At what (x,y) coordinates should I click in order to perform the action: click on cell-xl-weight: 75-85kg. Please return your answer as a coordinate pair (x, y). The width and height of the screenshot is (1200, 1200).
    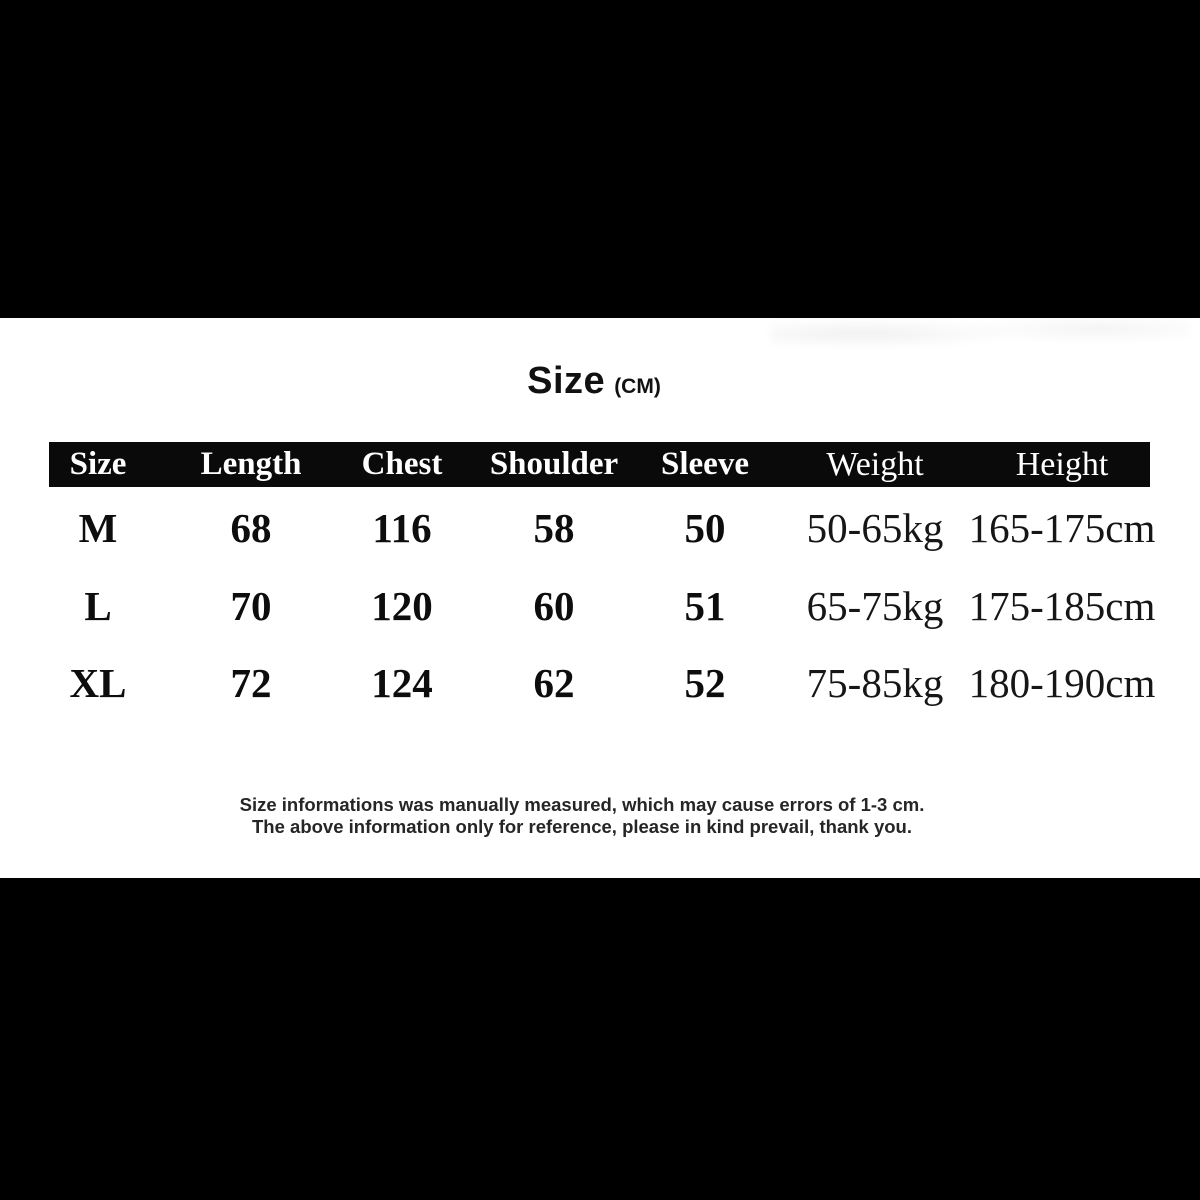
    Looking at the image, I should click on (875, 683).